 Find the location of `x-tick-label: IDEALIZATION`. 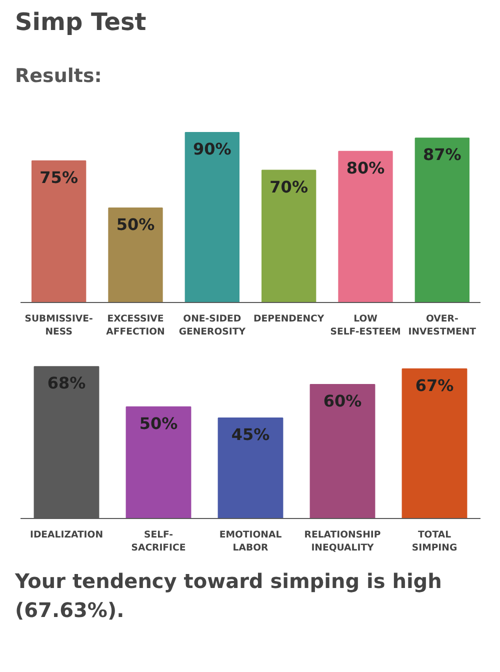

x-tick-label: IDEALIZATION is located at coordinates (67, 535).